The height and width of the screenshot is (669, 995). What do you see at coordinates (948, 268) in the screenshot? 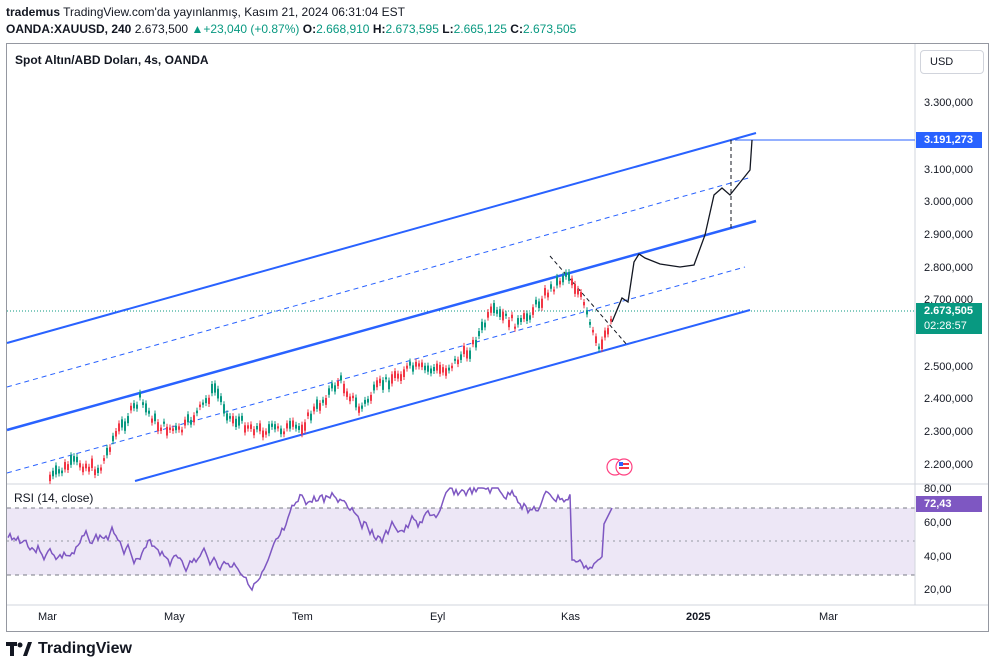
I see `price-tick: 2.800,000` at bounding box center [948, 268].